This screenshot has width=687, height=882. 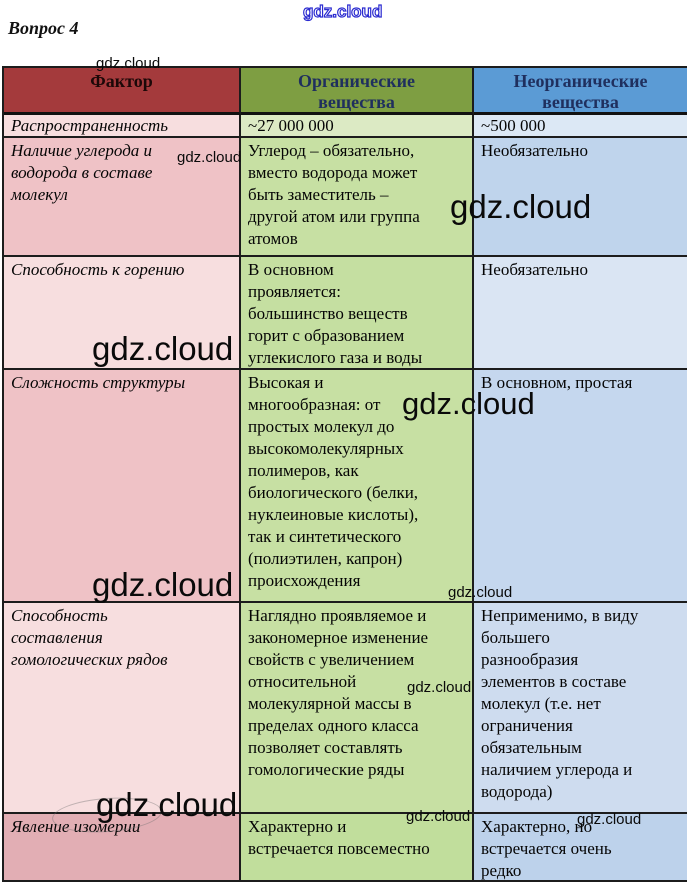 What do you see at coordinates (122, 126) in the screenshot?
I see `factor-cell: Распространенность` at bounding box center [122, 126].